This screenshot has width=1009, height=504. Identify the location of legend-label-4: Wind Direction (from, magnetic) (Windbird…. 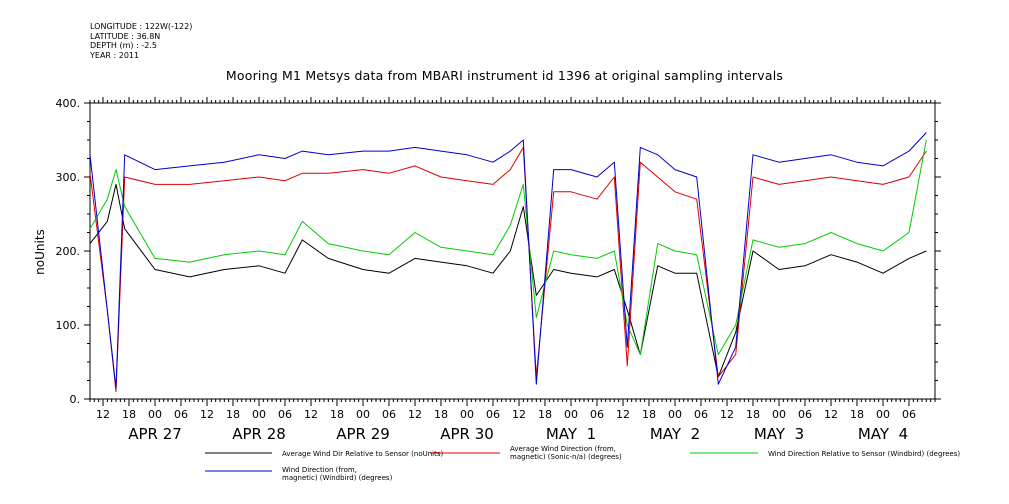
(337, 474).